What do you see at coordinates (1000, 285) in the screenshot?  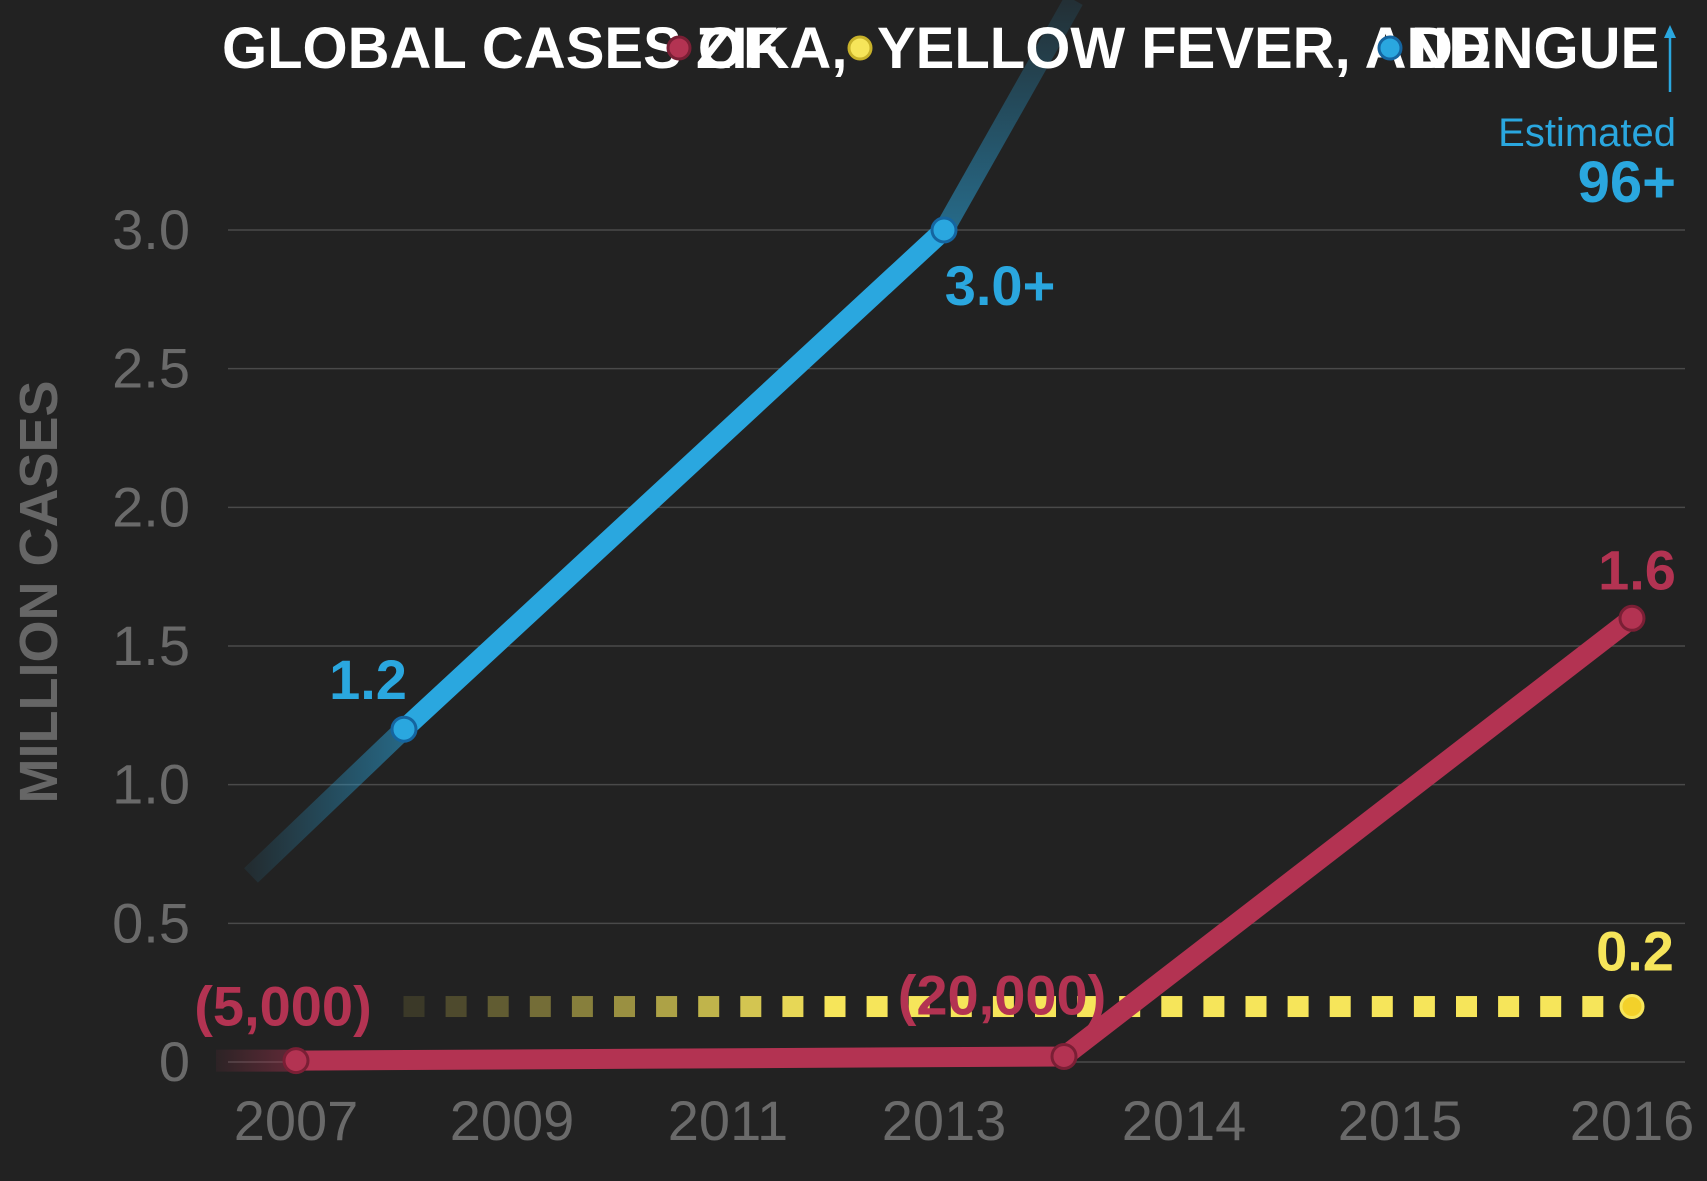 I see `dengue-label-3-0: 3.0+` at bounding box center [1000, 285].